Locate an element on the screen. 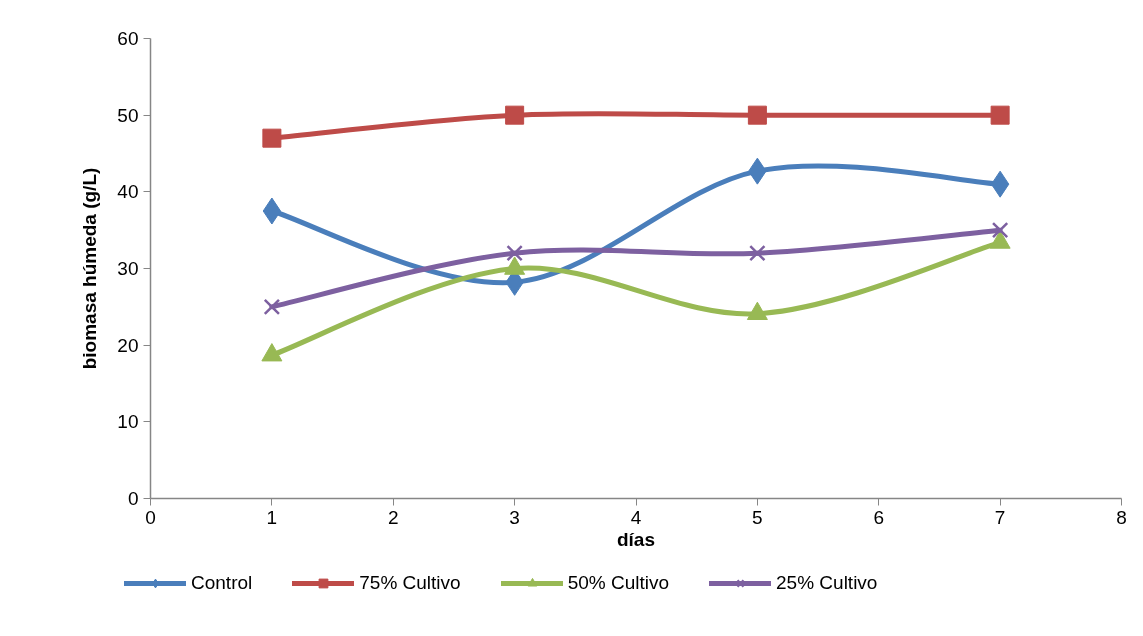 The width and height of the screenshot is (1143, 636). x-tick-label: 5 is located at coordinates (757, 517).